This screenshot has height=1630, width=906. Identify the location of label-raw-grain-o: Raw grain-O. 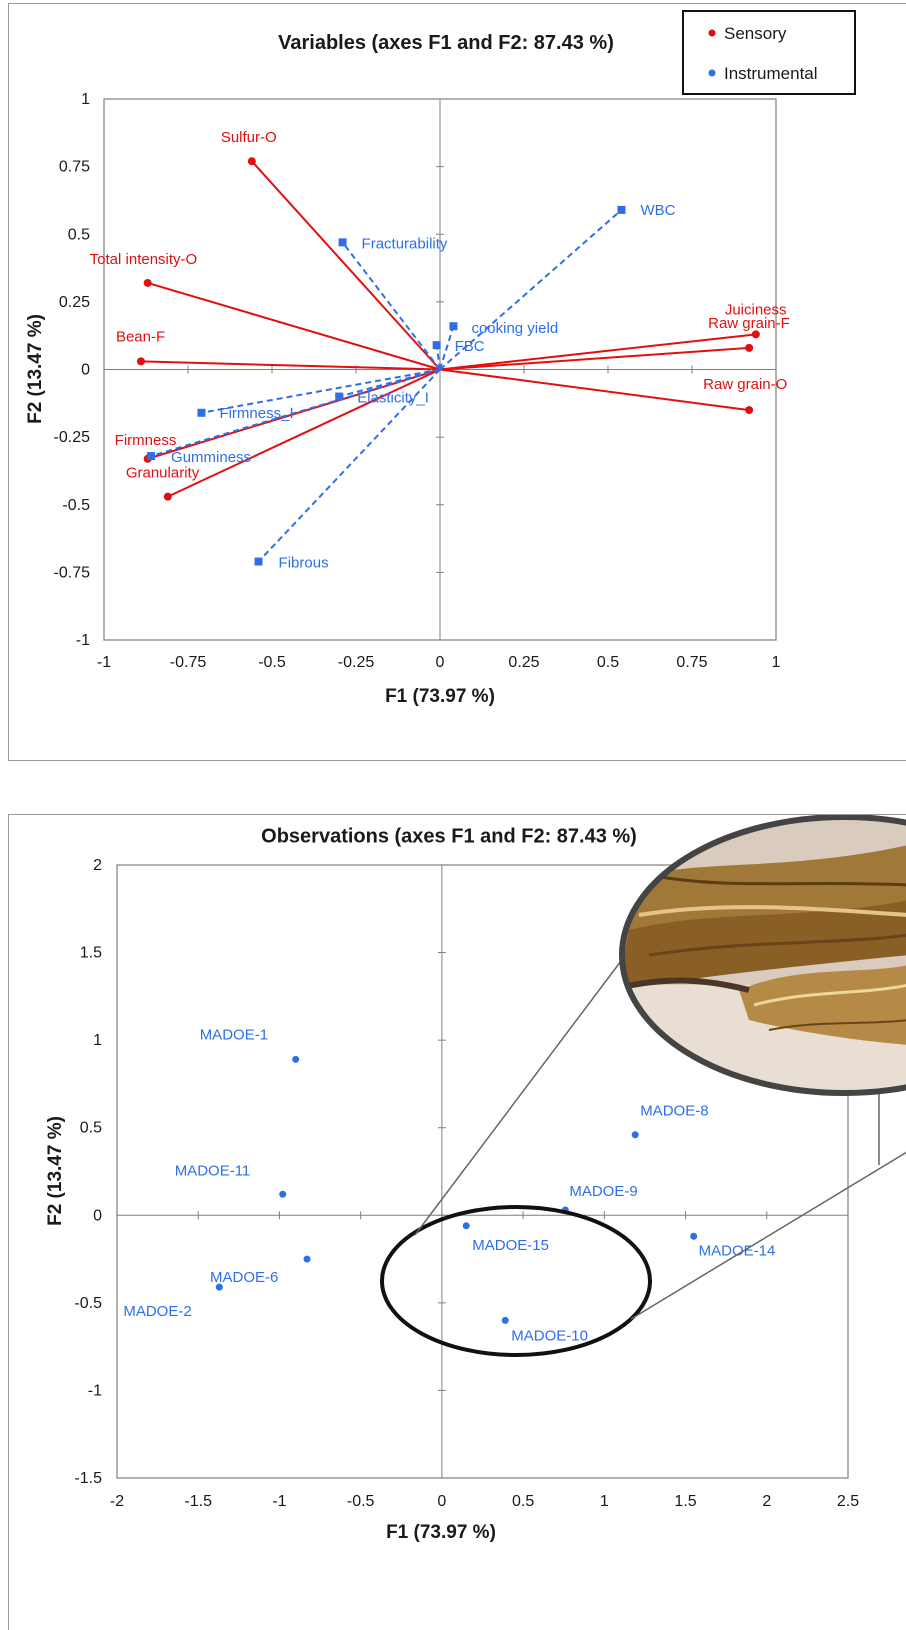
(745, 384).